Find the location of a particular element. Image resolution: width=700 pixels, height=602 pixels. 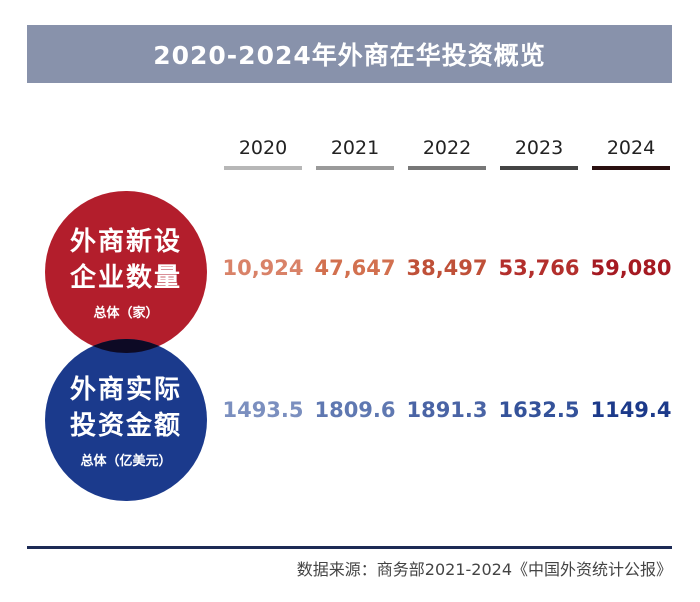

row-unit: 总体（亿美元） is located at coordinates (126, 461).